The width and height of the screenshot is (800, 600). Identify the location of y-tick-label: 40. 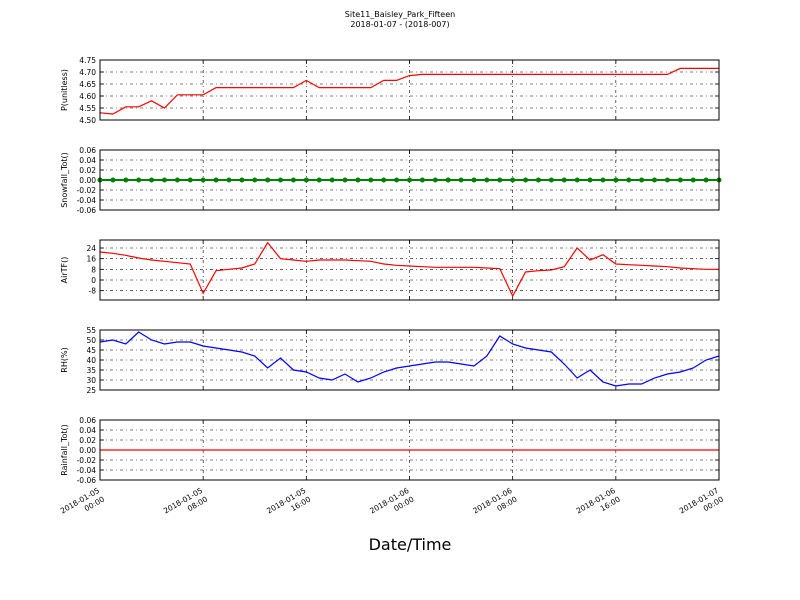
(91, 360).